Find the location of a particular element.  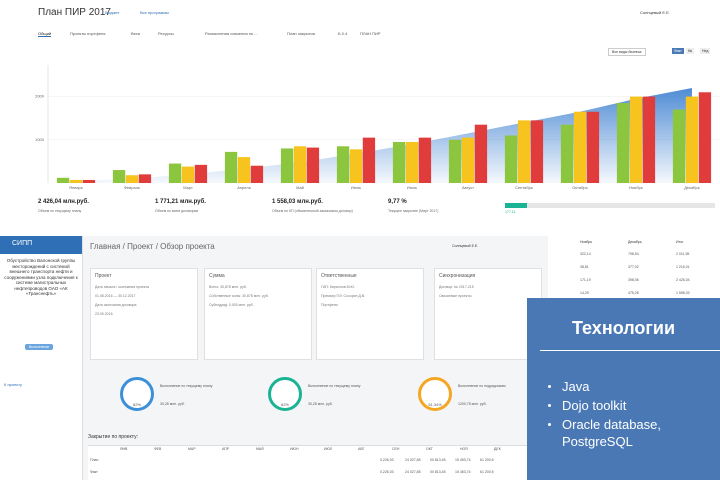

x-tick-label: Июнь is located at coordinates (356, 187).